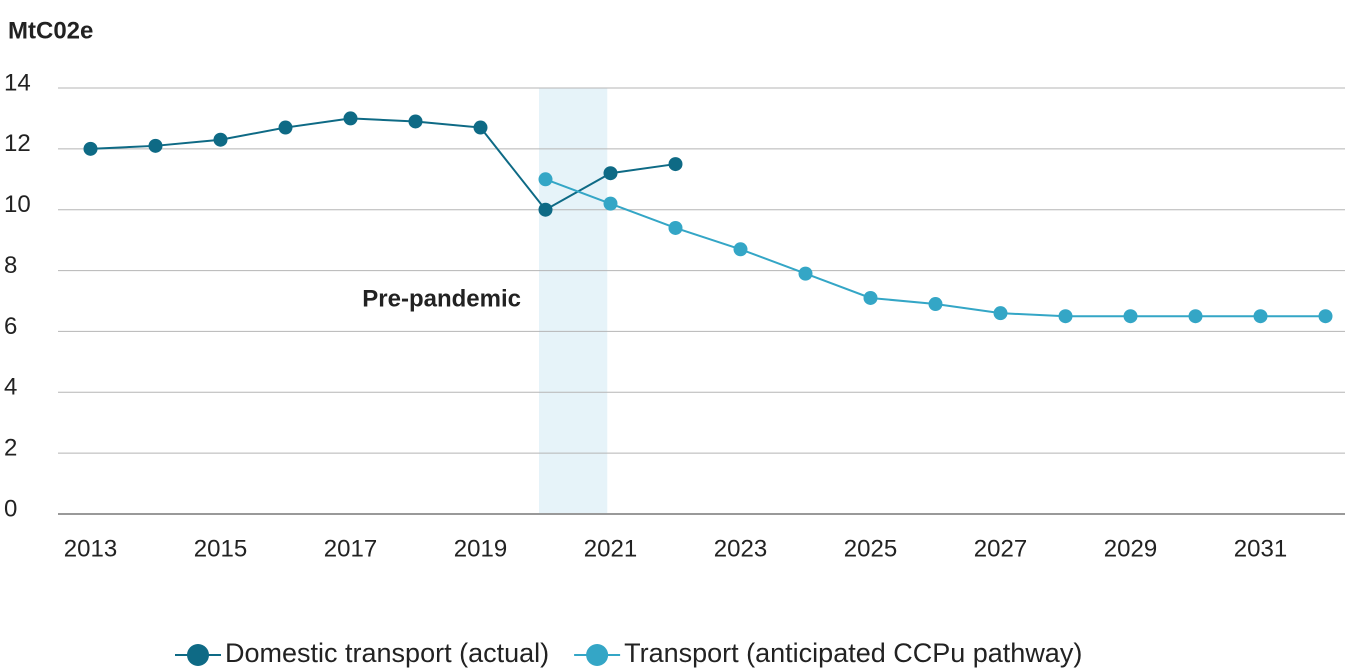 The width and height of the screenshot is (1363, 671). What do you see at coordinates (1000, 548) in the screenshot?
I see `x-tick-label: 2027` at bounding box center [1000, 548].